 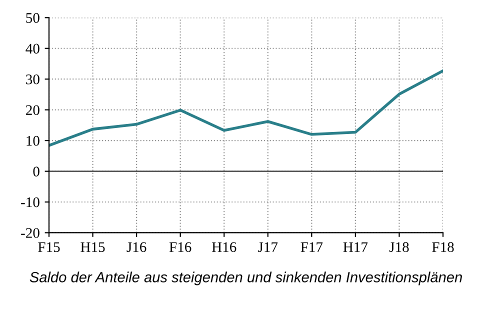 I want to click on x-tick-label: H17, so click(x=355, y=247).